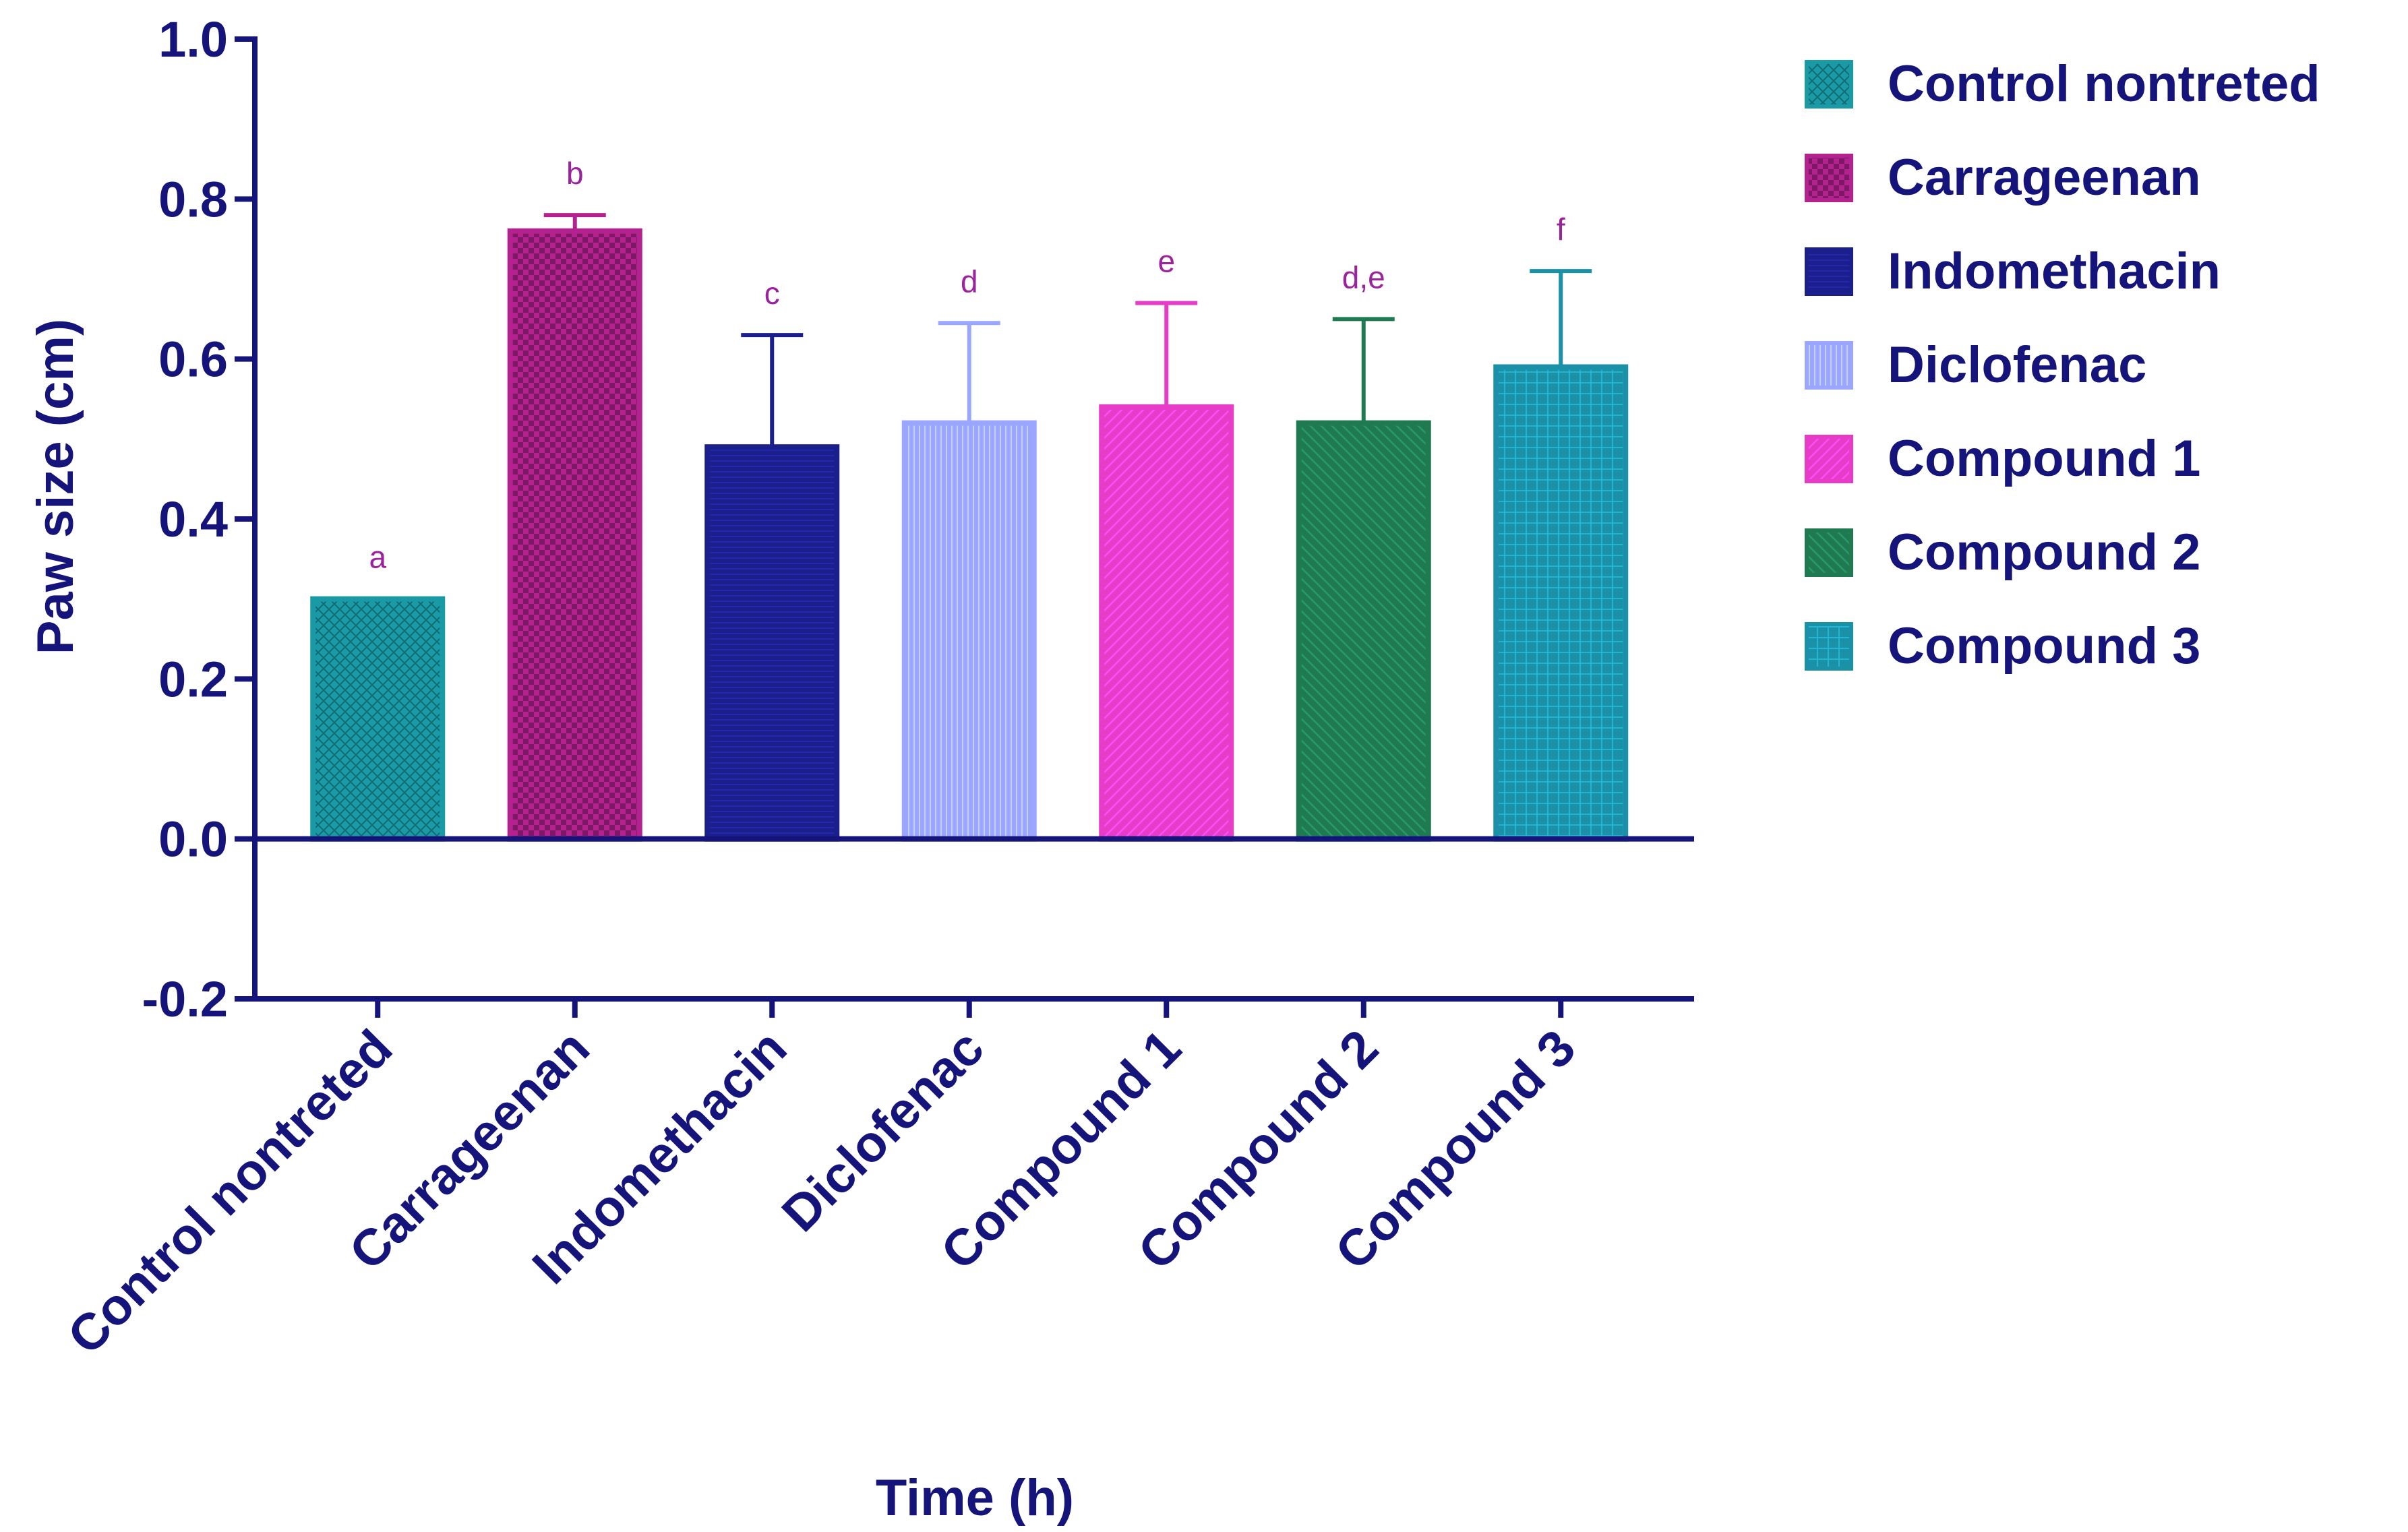  I want to click on error-bars-layer, so click(1067, 331).